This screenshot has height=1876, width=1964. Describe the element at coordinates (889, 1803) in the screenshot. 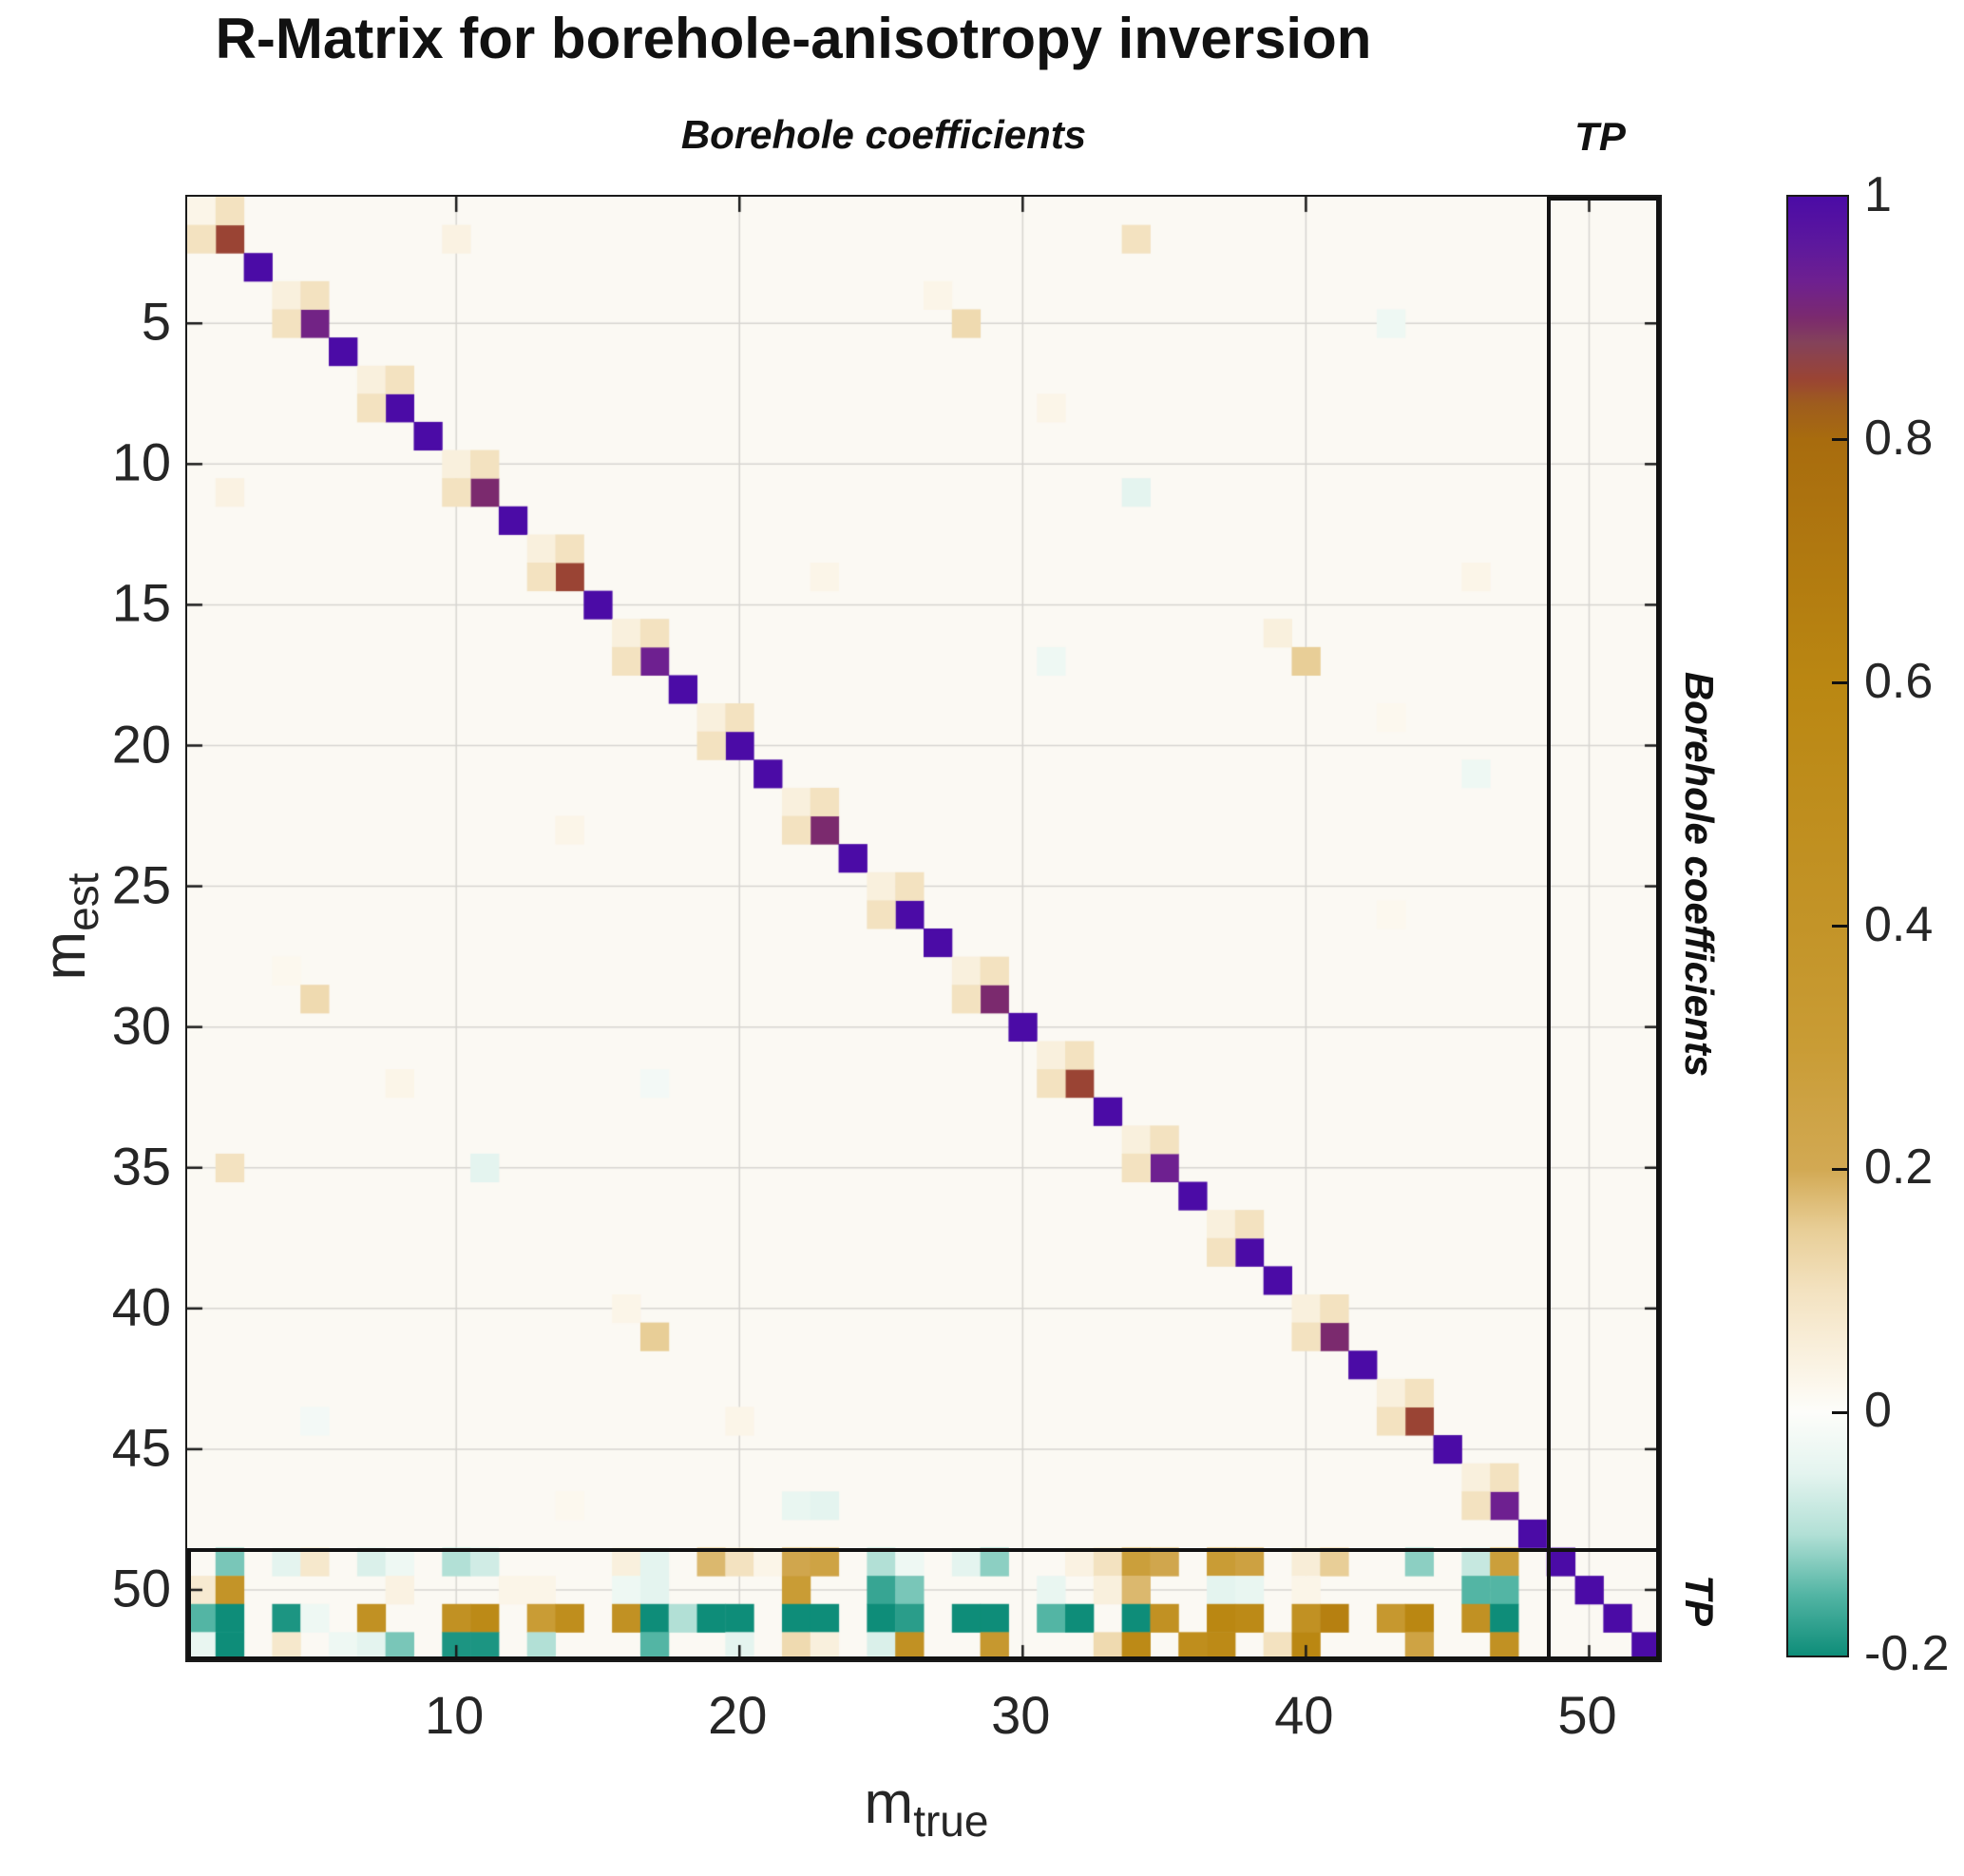

I see `x-axis-label-base: m` at that location.